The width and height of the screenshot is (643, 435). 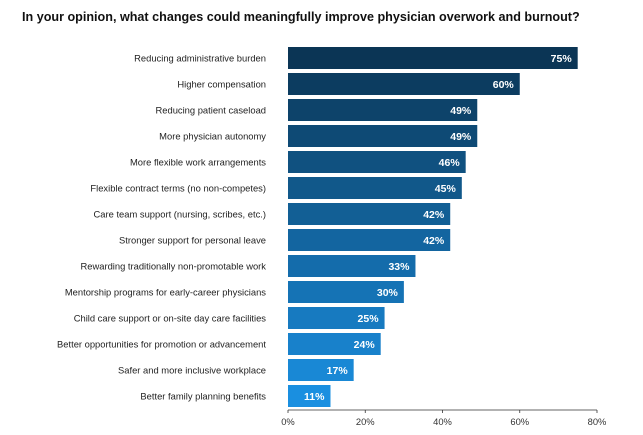 I want to click on category-label: More physician autonomy, so click(x=212, y=135).